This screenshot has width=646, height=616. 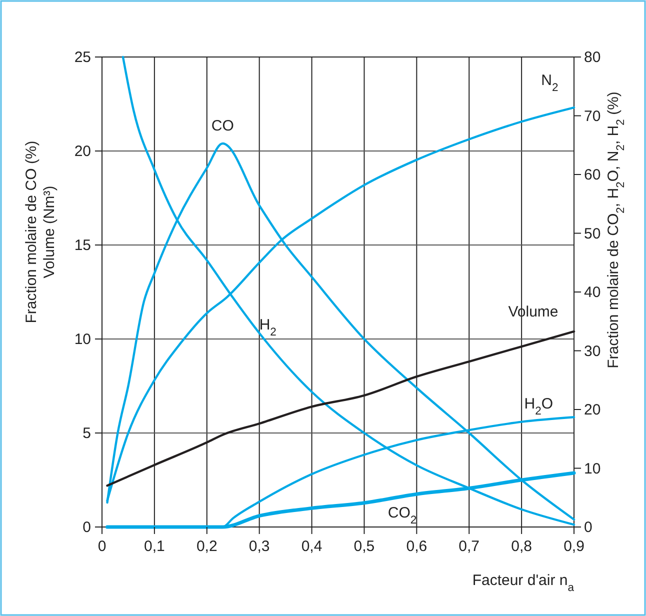 I want to click on y-tick-label: 20, so click(x=82, y=151).